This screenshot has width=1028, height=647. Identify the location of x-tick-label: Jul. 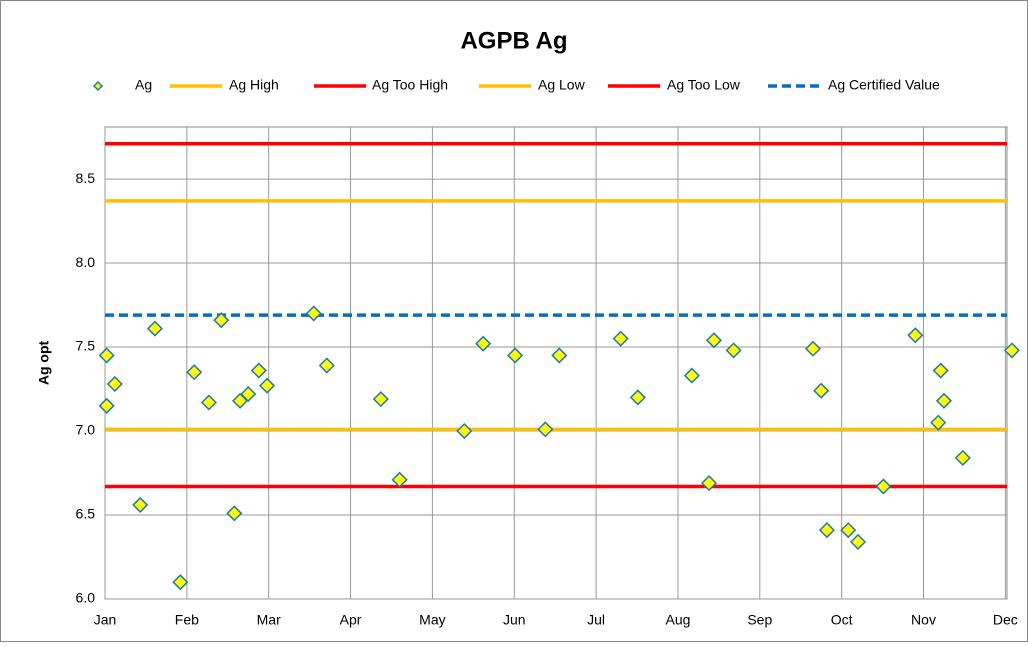
(596, 620).